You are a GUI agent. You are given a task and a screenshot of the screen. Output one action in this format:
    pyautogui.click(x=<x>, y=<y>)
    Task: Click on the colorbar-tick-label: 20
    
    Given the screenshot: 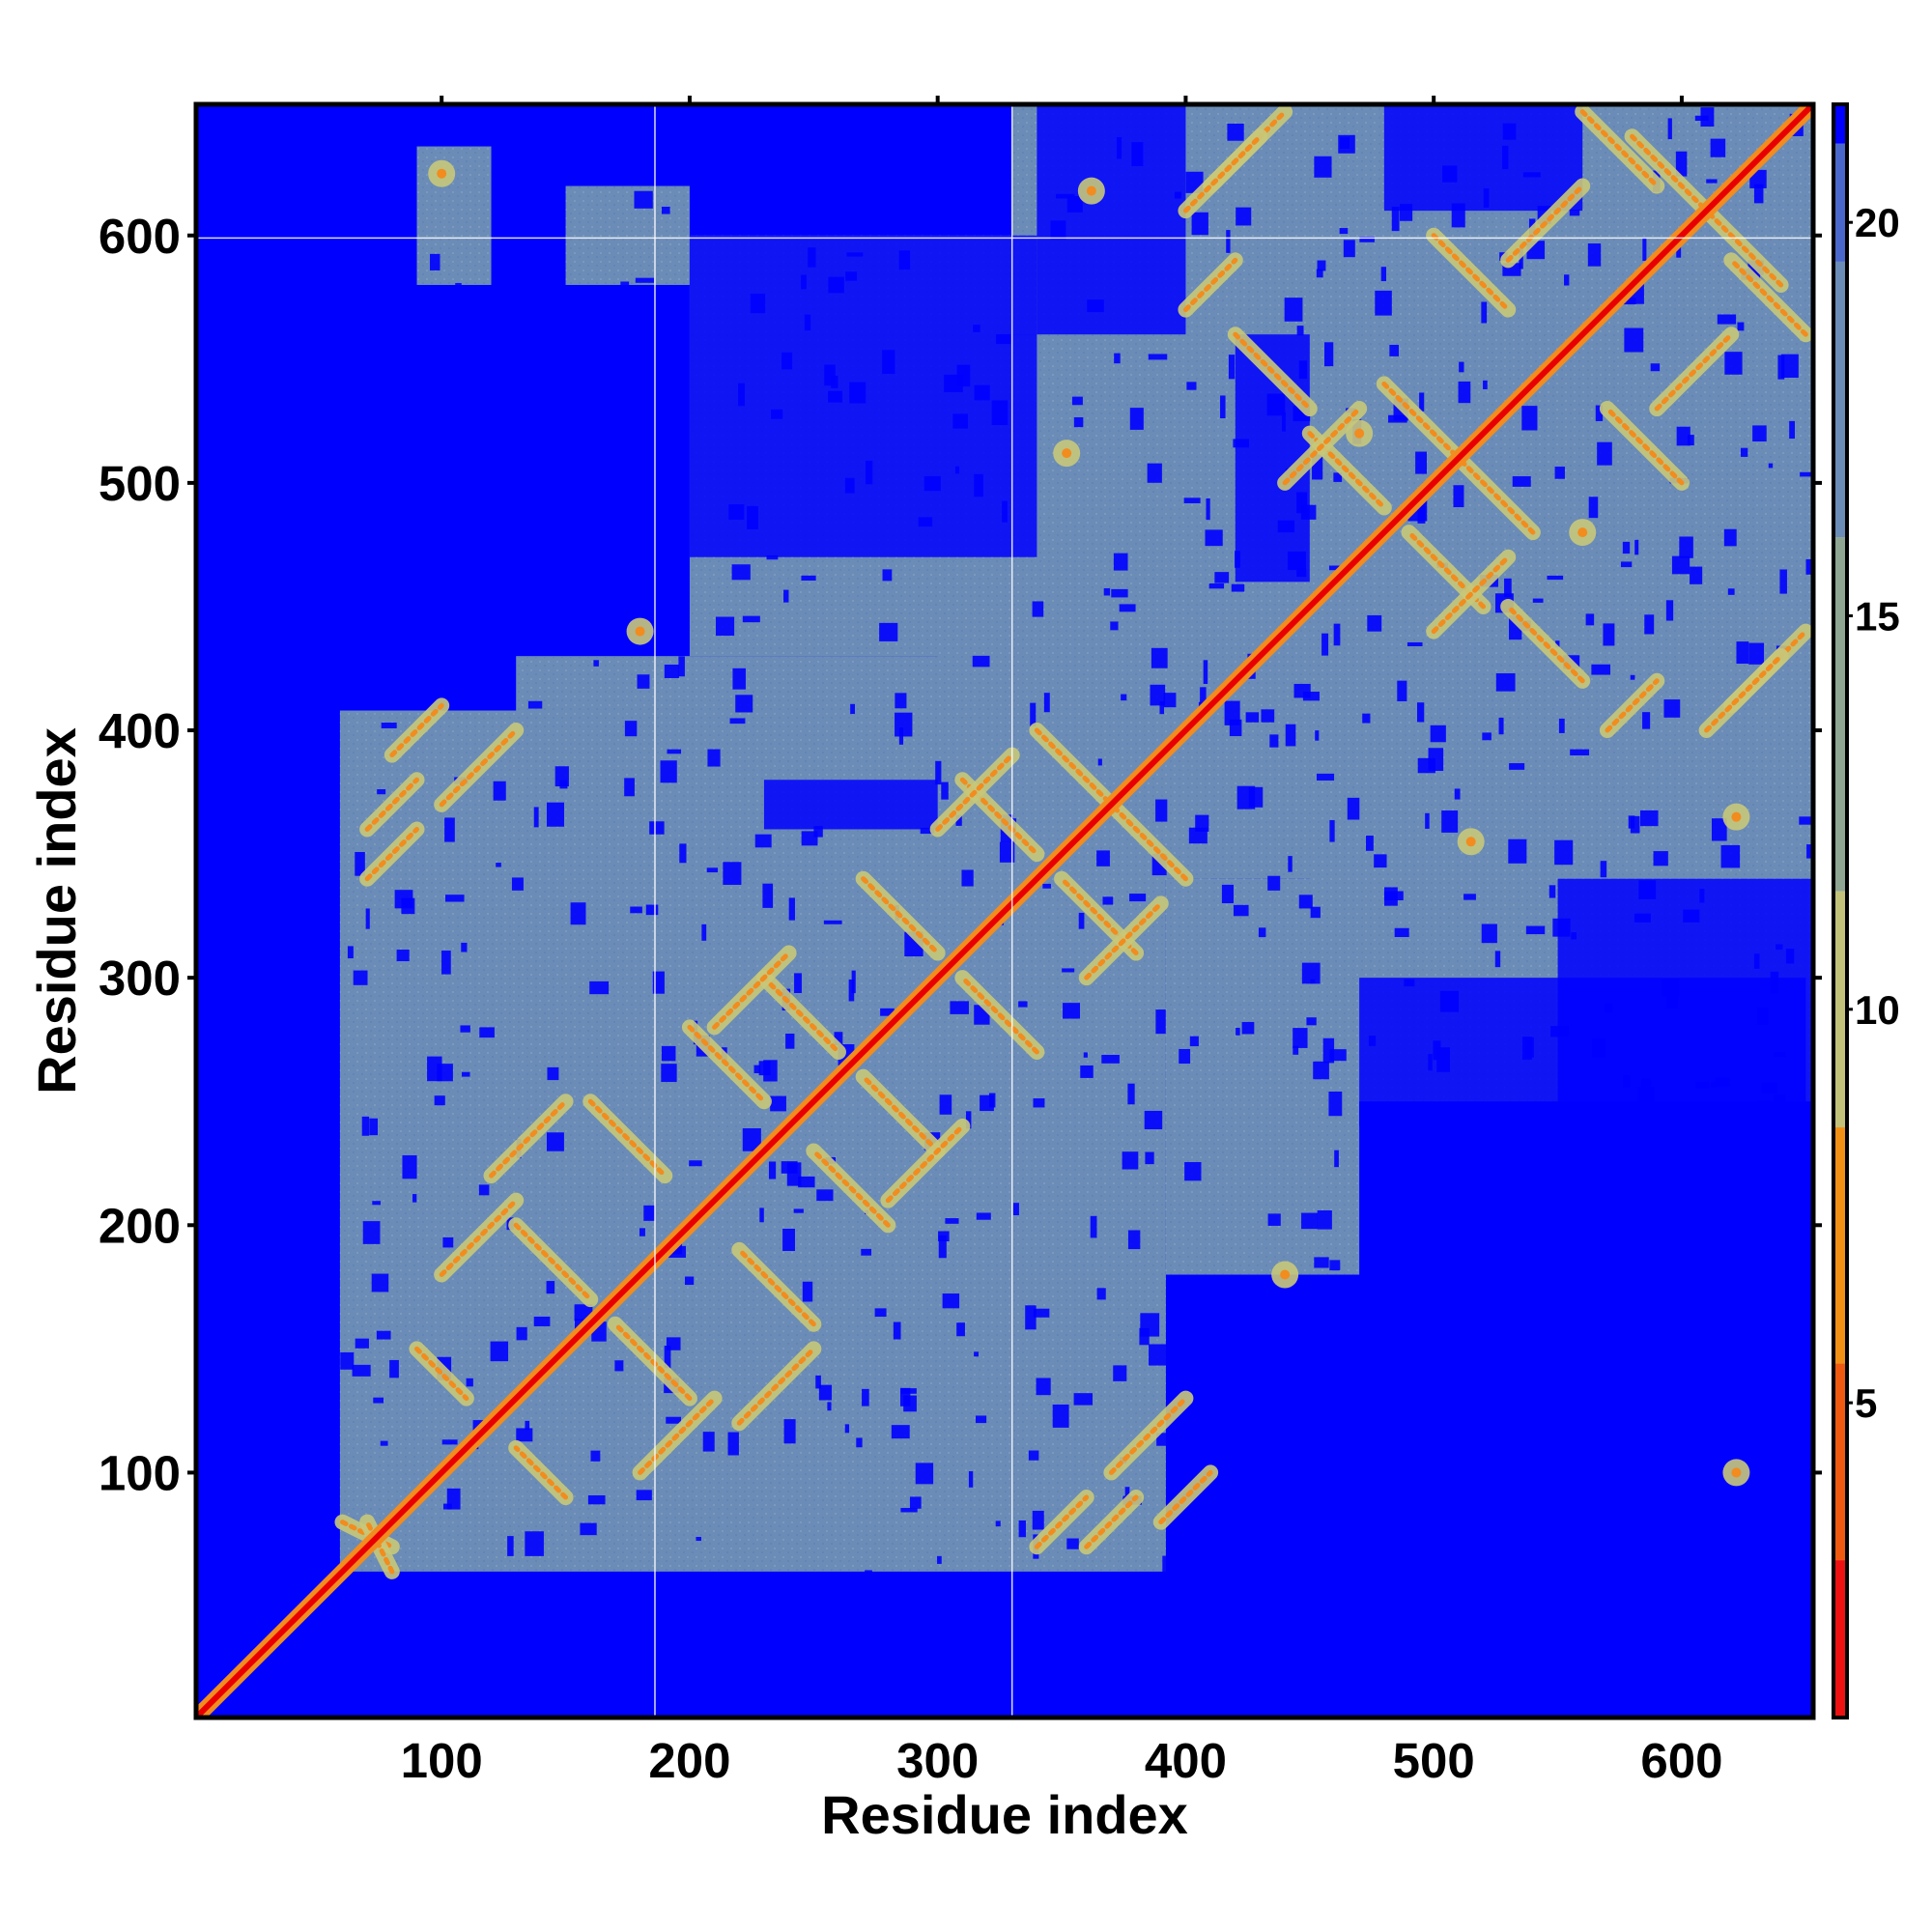 What is the action you would take?
    pyautogui.click(x=1877, y=222)
    